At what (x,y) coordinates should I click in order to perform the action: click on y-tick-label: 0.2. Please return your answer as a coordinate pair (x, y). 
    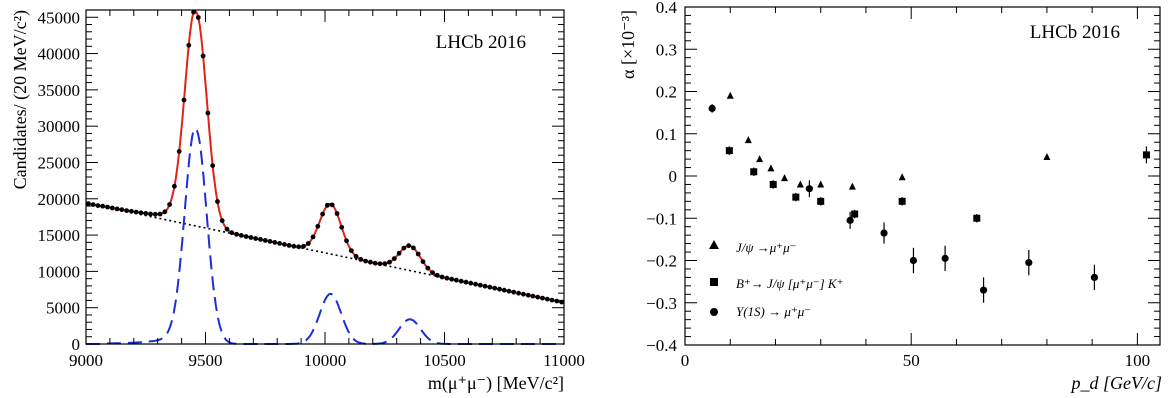
    Looking at the image, I should click on (666, 92).